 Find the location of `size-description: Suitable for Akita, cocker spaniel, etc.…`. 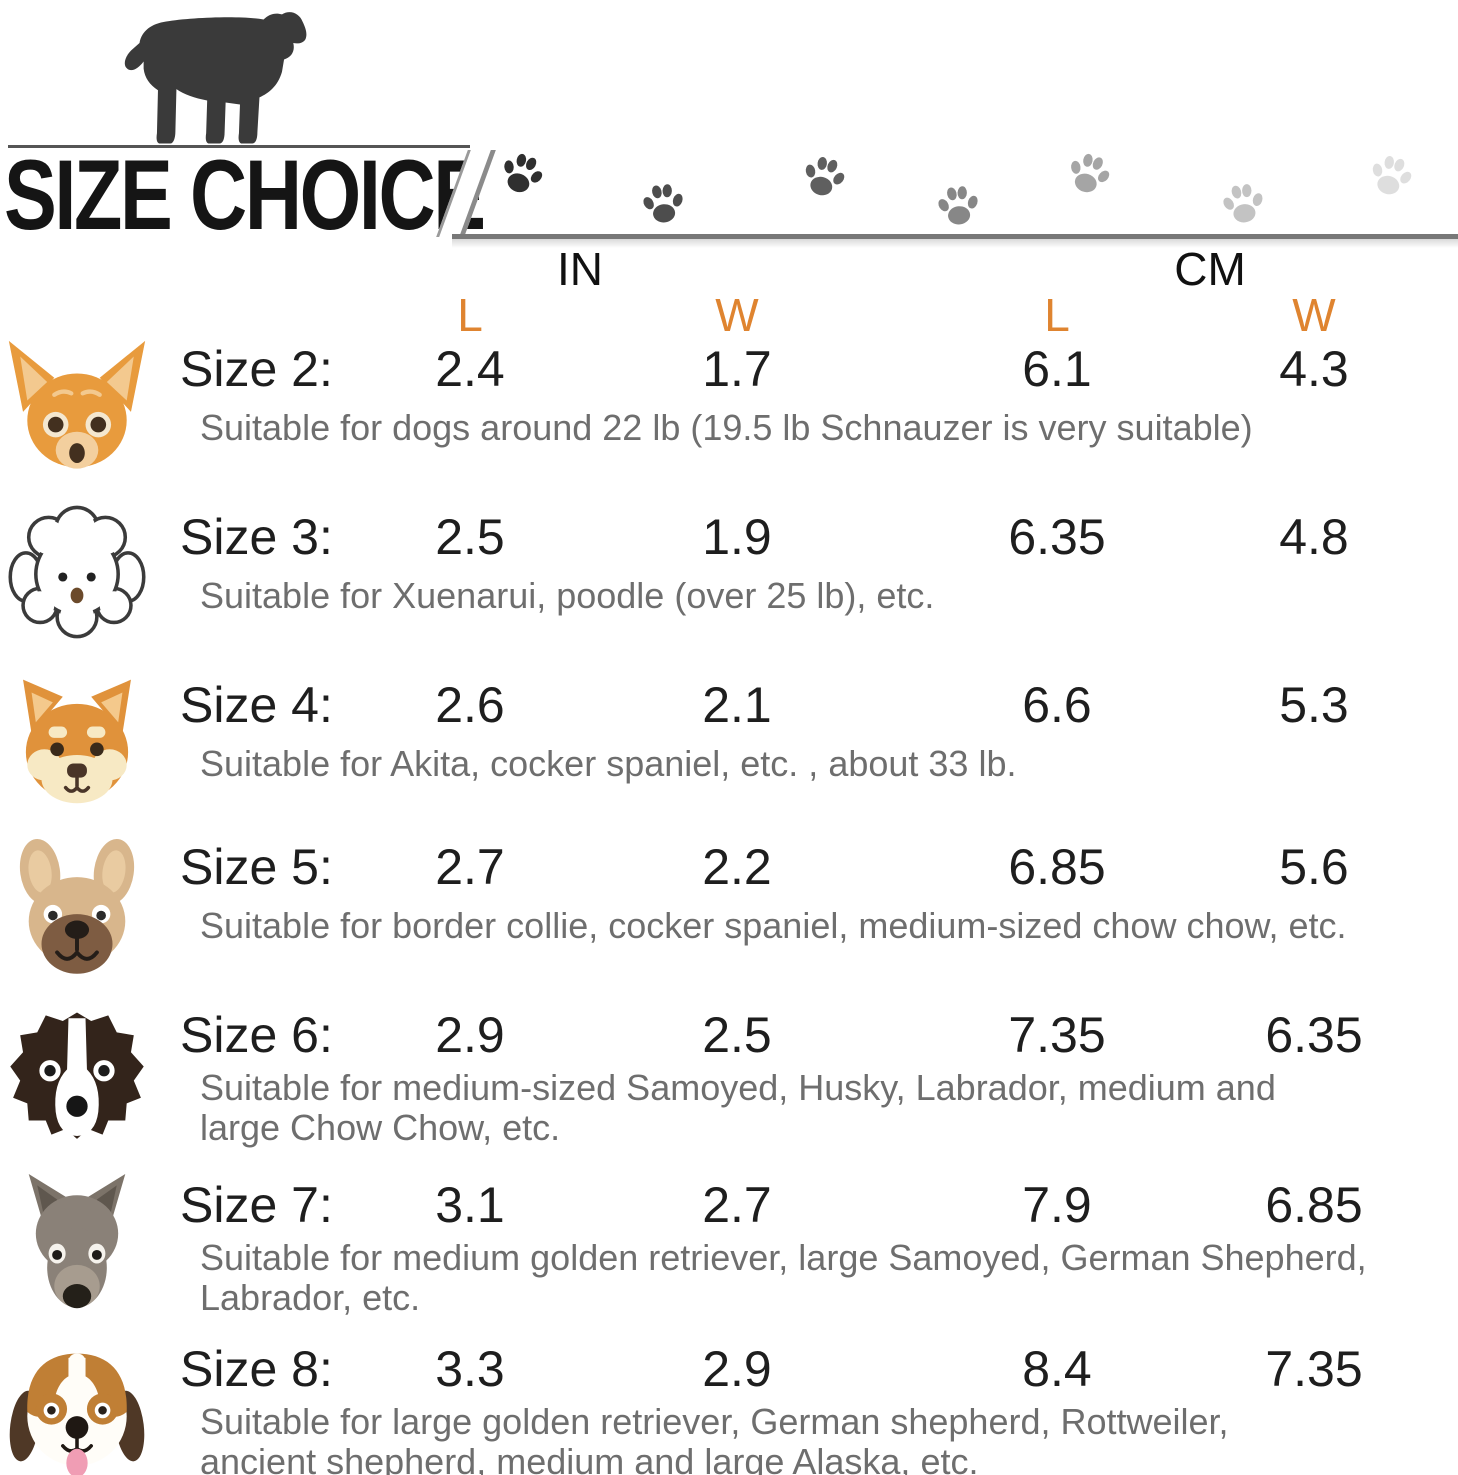

size-description: Suitable for Akita, cocker spaniel, etc.… is located at coordinates (608, 763).